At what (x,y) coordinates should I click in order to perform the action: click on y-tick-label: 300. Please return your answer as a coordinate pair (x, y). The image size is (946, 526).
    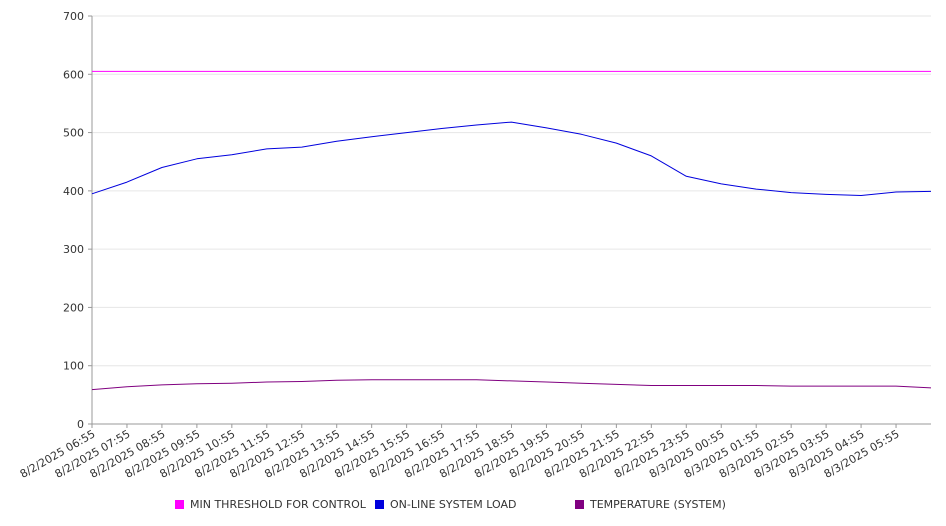
    Looking at the image, I should click on (73, 249).